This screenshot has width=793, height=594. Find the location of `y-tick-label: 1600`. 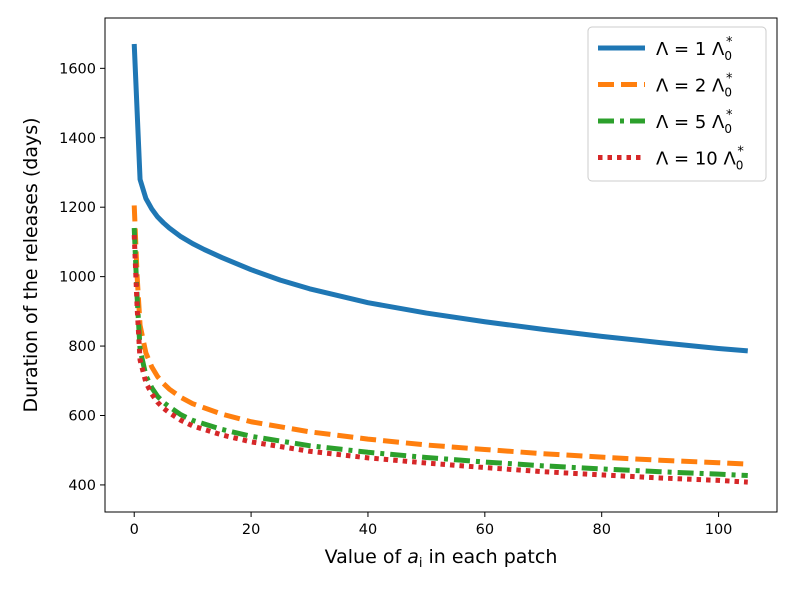

y-tick-label: 1600 is located at coordinates (77, 69).